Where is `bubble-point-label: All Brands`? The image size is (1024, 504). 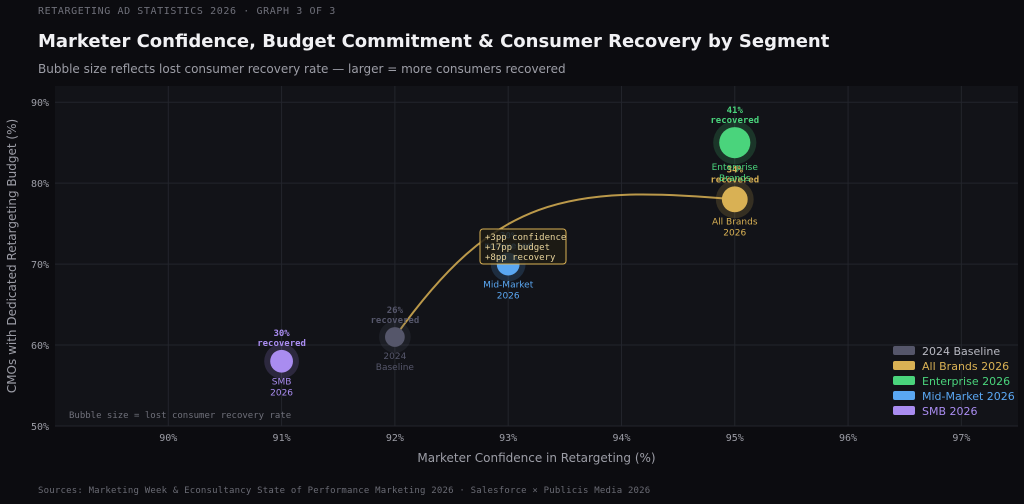
bubble-point-label: All Brands is located at coordinates (735, 222).